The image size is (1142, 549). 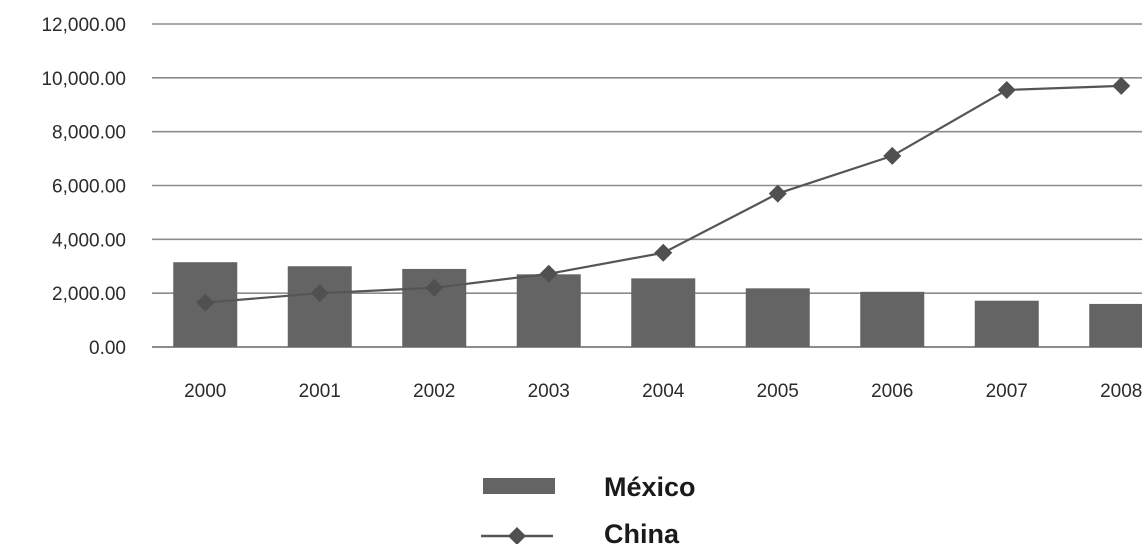 I want to click on x-tick-label: 2003, so click(x=549, y=391).